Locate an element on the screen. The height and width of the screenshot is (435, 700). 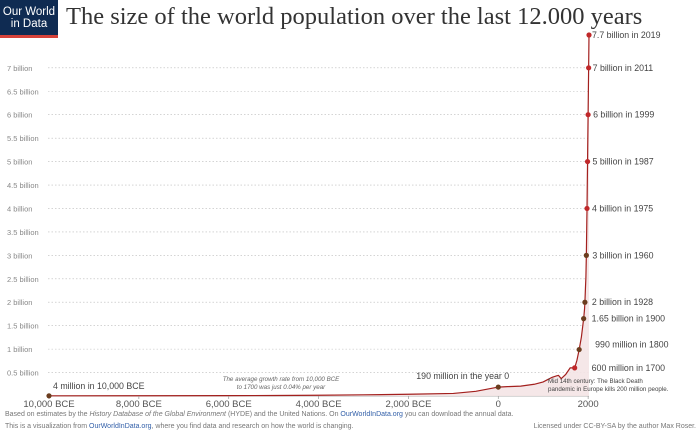
data-label: 190 million in the year 0 is located at coordinates (462, 376).